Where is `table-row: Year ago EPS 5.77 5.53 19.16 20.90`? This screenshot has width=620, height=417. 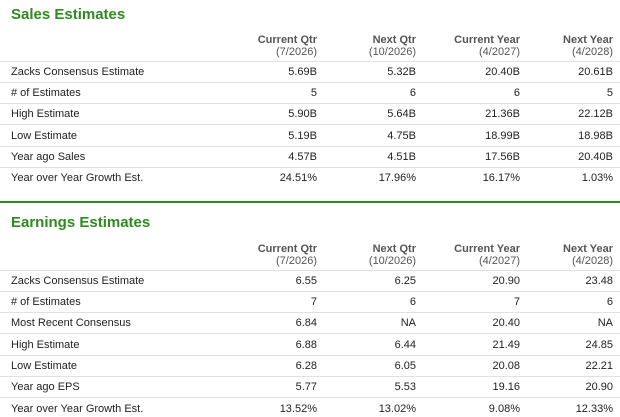
table-row: Year ago EPS 5.77 5.53 19.16 20.90 is located at coordinates (310, 386).